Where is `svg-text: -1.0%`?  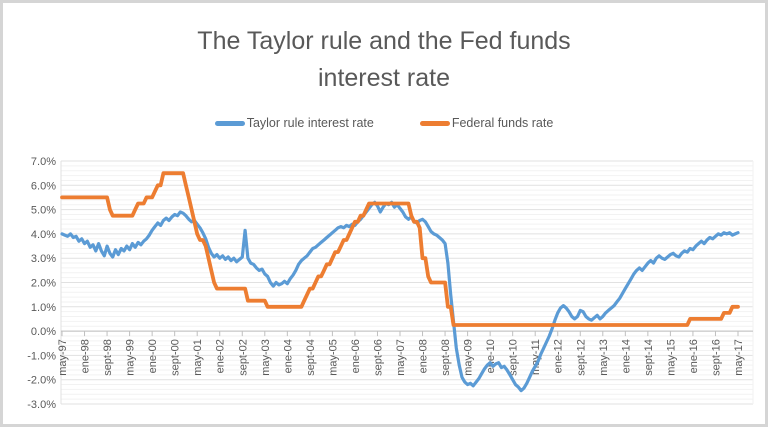 svg-text: -1.0% is located at coordinates (41, 356).